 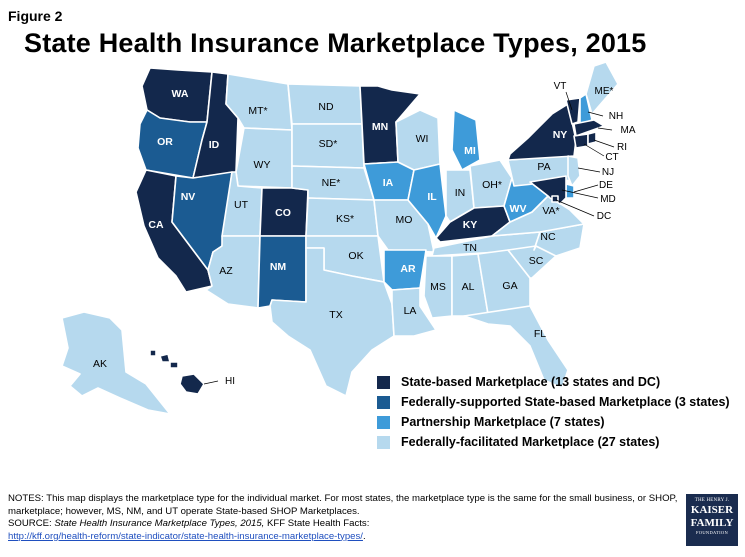 I want to click on label-OK: OK, so click(x=355, y=256).